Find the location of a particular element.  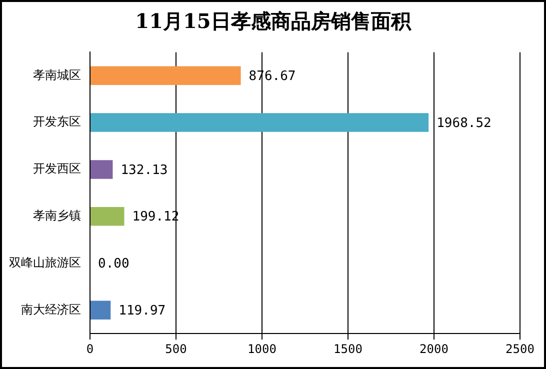

x-tick-label: 2000 is located at coordinates (434, 349).